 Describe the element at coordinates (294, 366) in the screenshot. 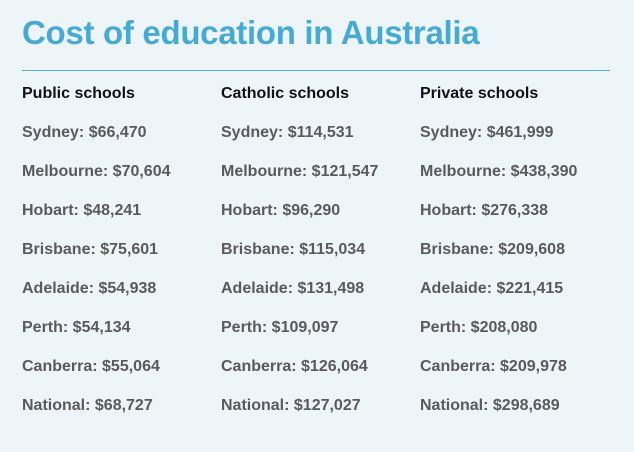

I see `cost-entry: Canberra: $126,064` at that location.